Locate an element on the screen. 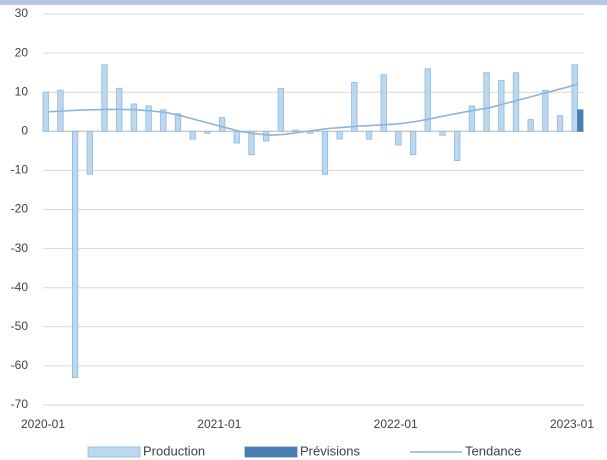 This screenshot has width=607, height=460. y-tick-label: 0 is located at coordinates (24, 130).